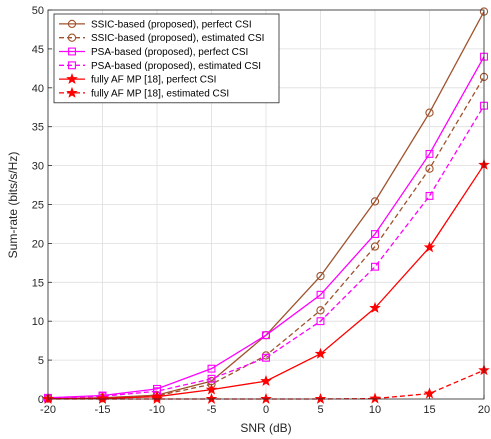  Describe the element at coordinates (41, 361) in the screenshot. I see `y-tick-label: 5` at that location.